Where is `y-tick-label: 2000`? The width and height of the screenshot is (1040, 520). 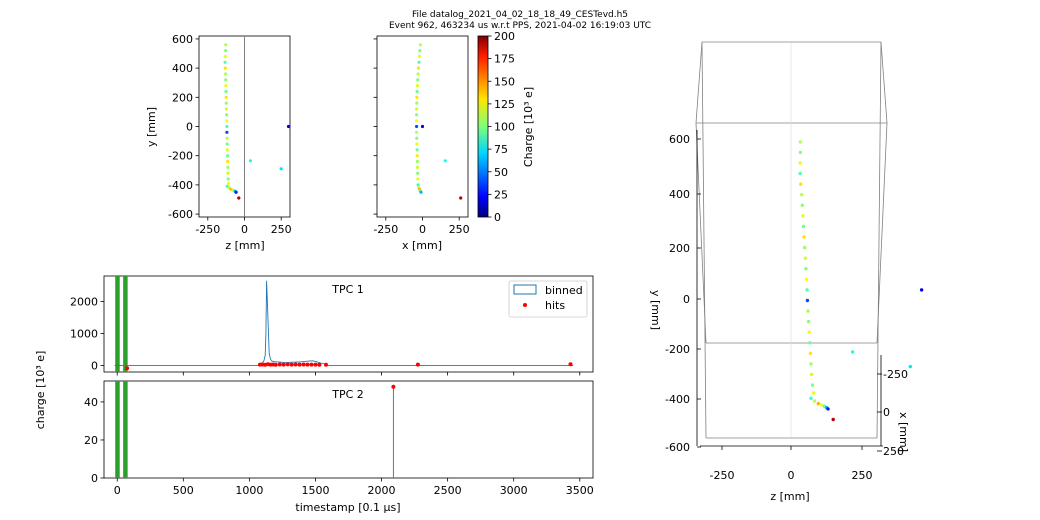
y-tick-label: 2000 is located at coordinates (84, 302).